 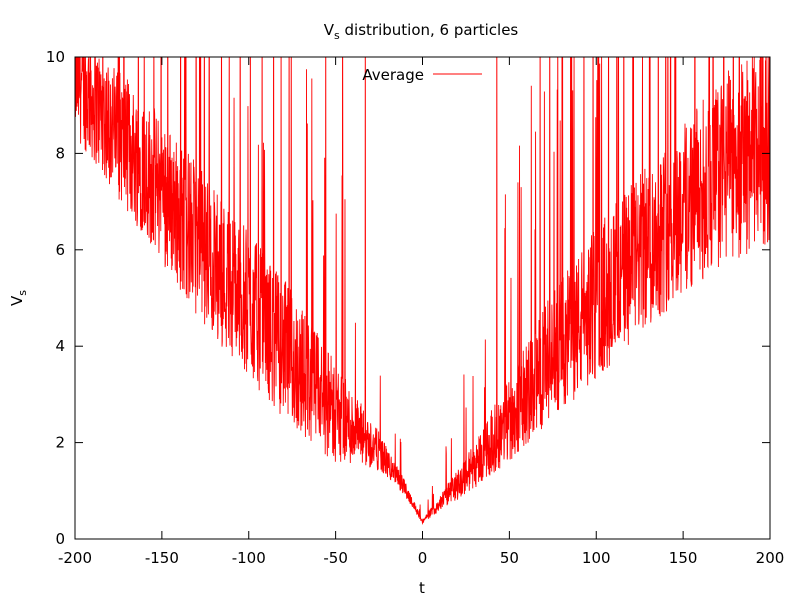 I want to click on legend-label: Average, so click(x=393, y=75).